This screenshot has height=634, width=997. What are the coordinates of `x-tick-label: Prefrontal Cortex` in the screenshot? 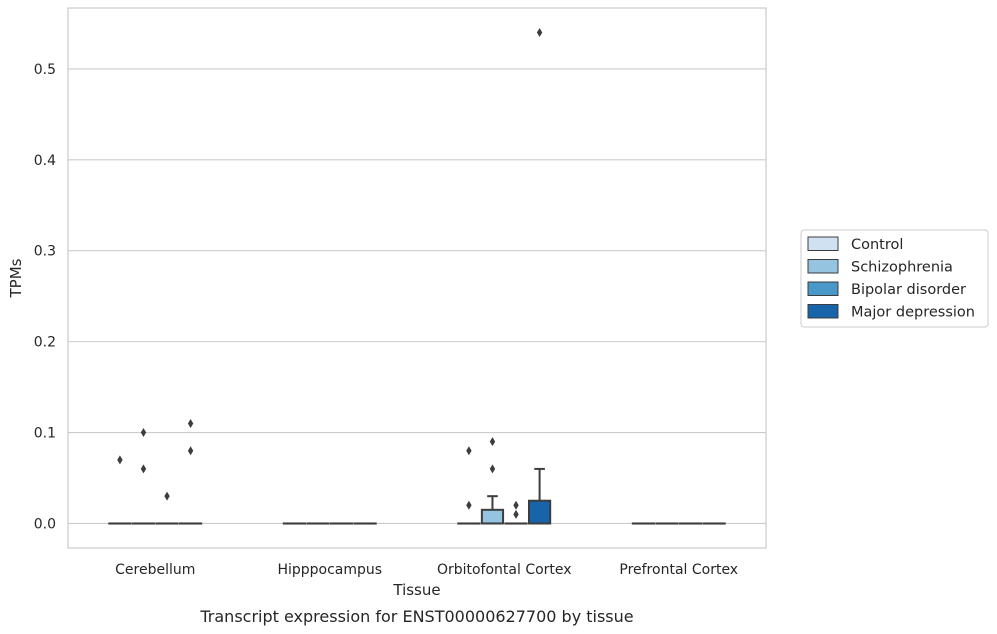 It's located at (678, 570).